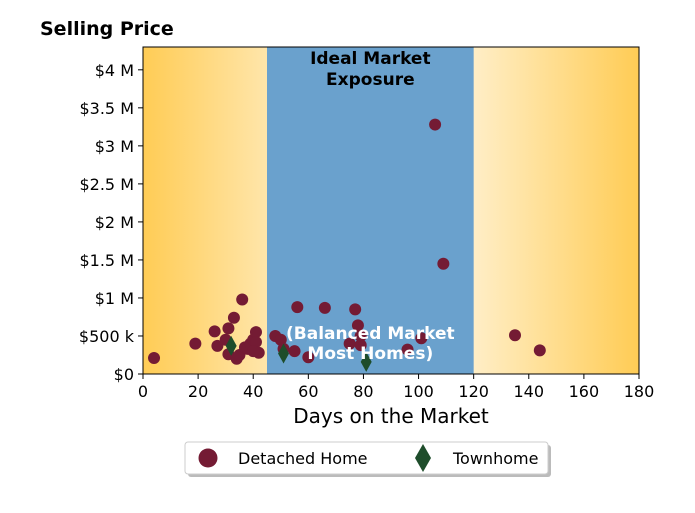 Image resolution: width=695 pixels, height=513 pixels. What do you see at coordinates (370, 59) in the screenshot?
I see `band-top-label-line: Ideal Market` at bounding box center [370, 59].